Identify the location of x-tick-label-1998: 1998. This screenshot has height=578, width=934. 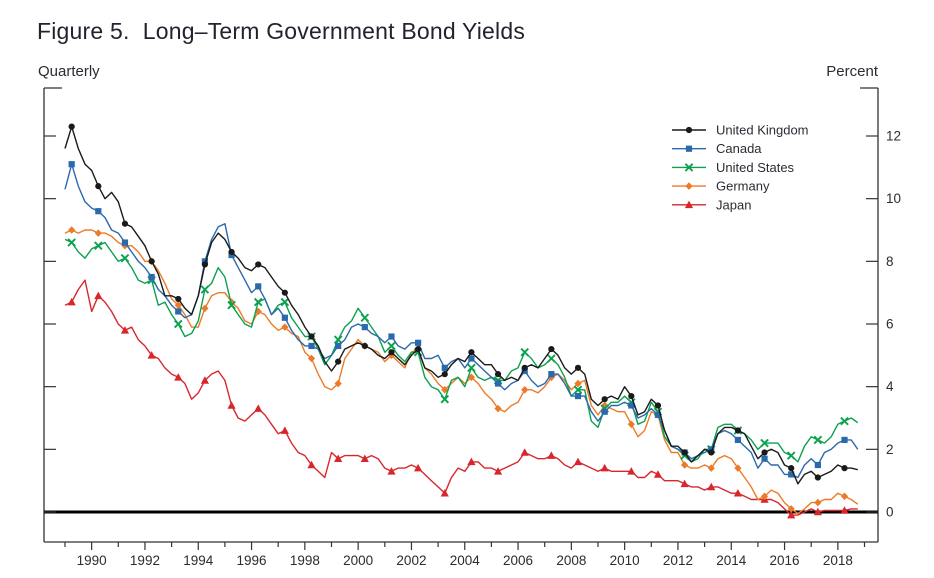
(305, 560).